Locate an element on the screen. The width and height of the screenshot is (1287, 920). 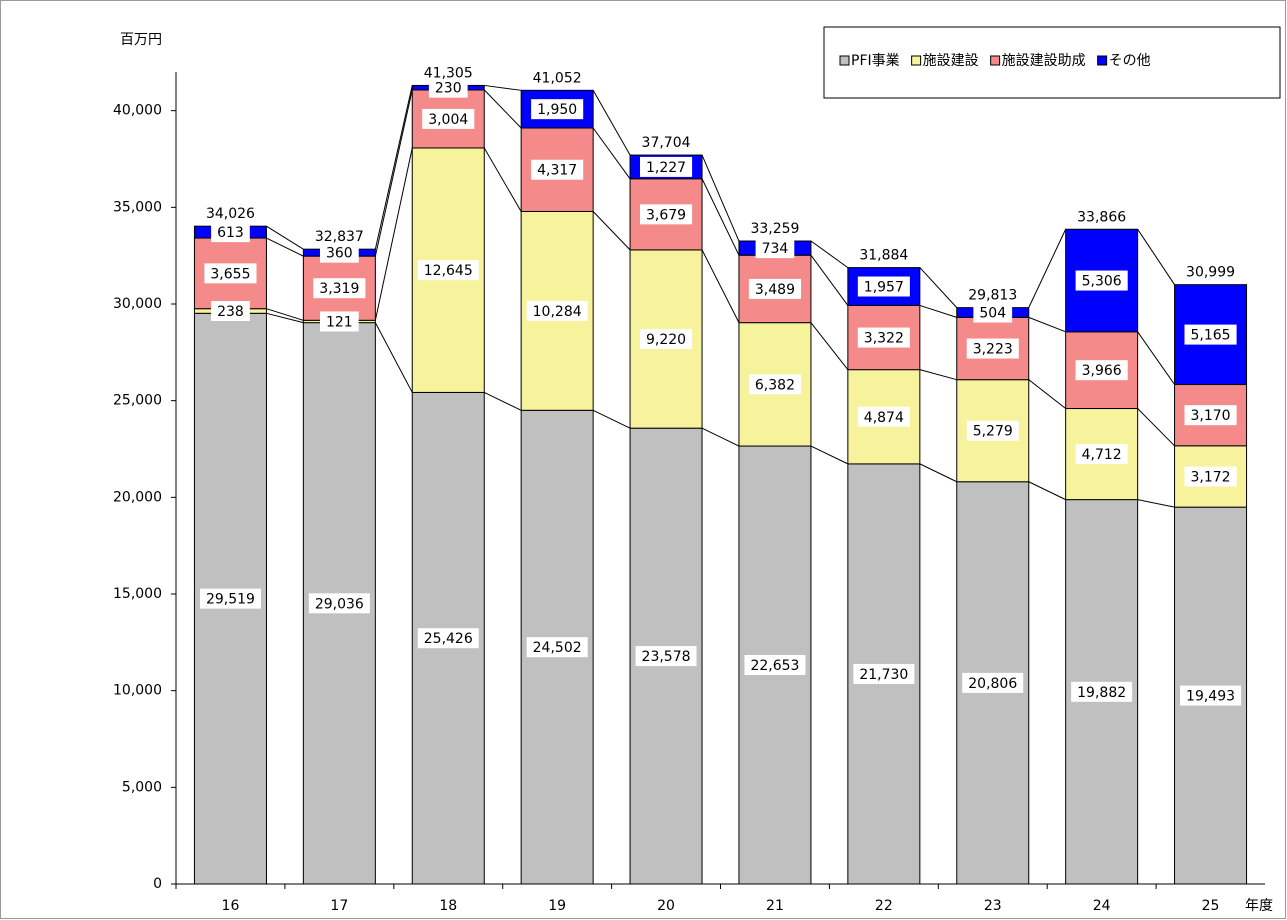
data-label: 4,712 is located at coordinates (1102, 455).